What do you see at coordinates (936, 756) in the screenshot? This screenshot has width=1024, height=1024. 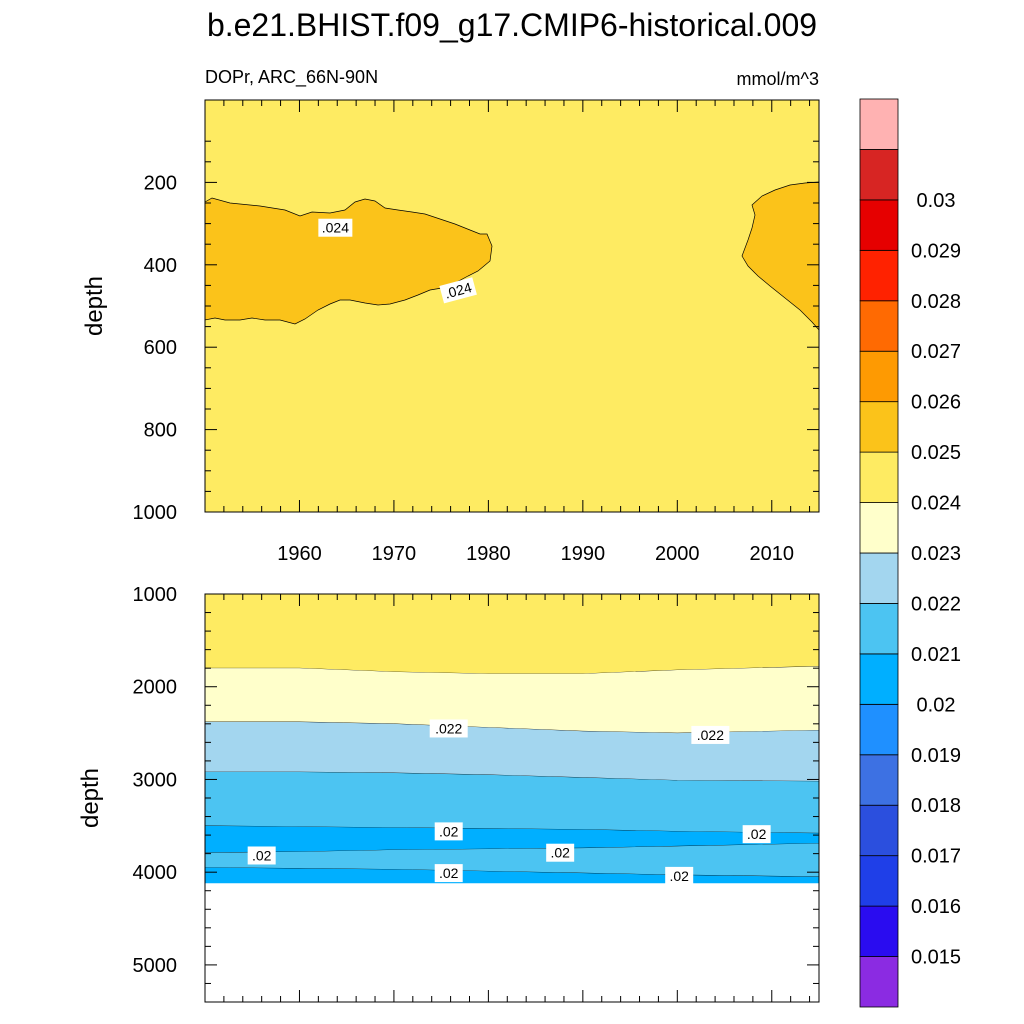 I see `colorbar-label: 0.019` at bounding box center [936, 756].